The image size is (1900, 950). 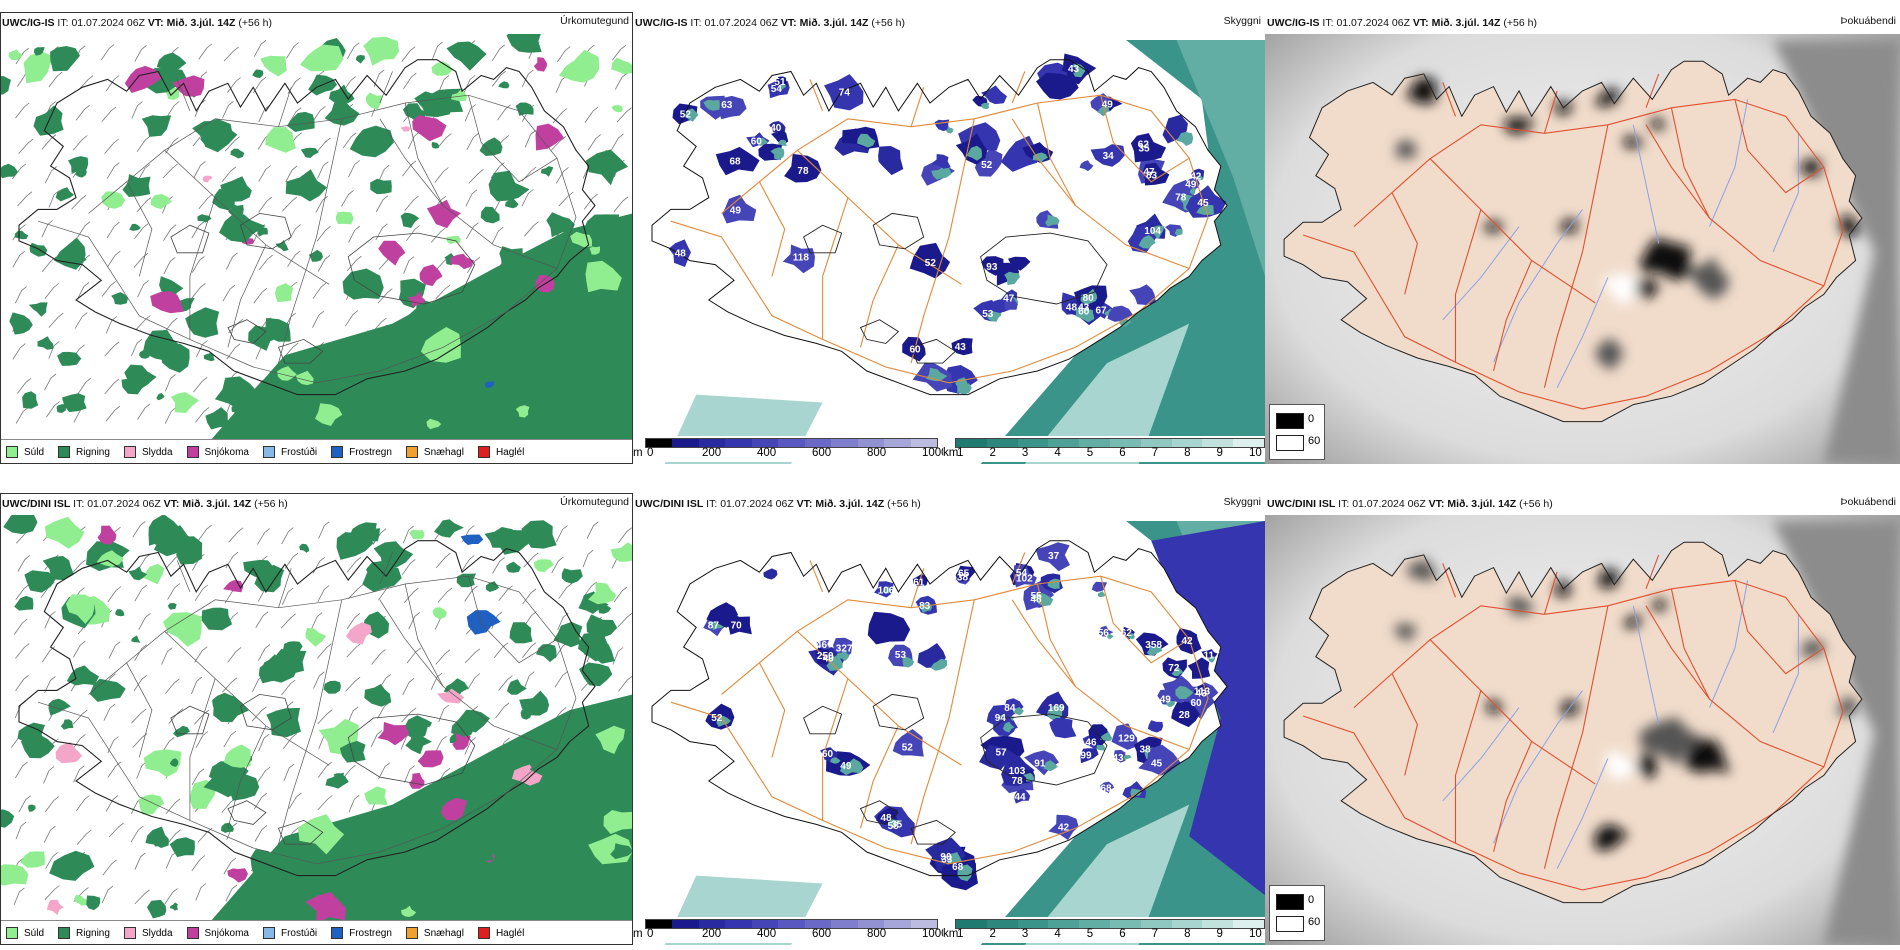 What do you see at coordinates (217, 933) in the screenshot?
I see `legend-item: Snjókoma` at bounding box center [217, 933].